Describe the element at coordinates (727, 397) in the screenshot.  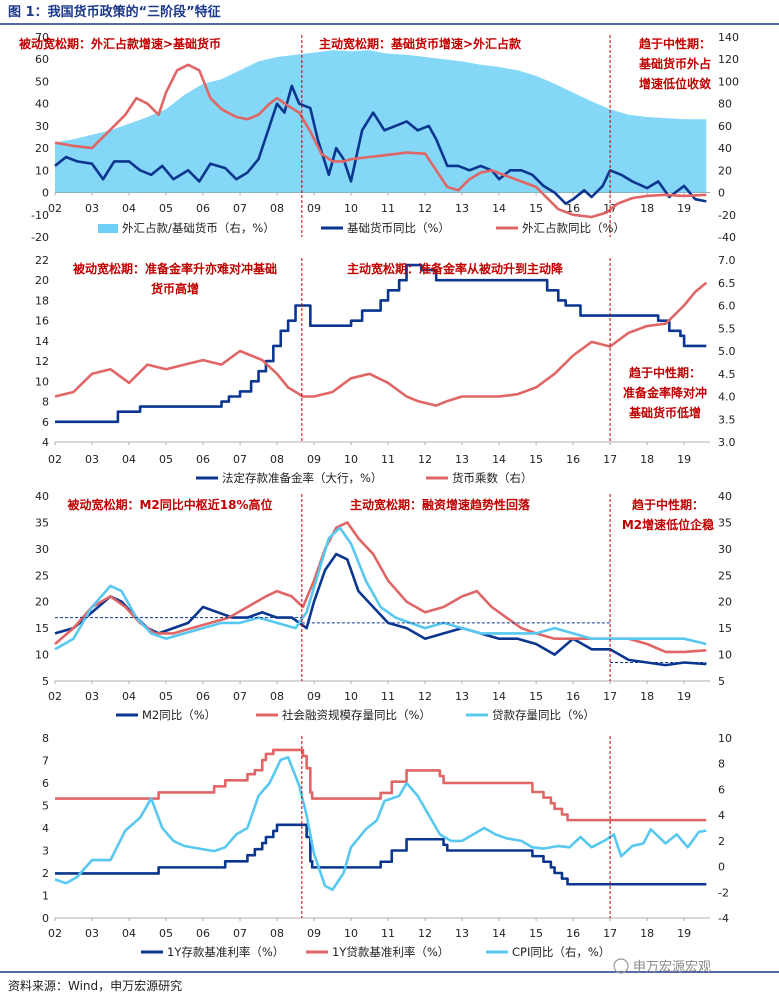
I see `y-right-tick-label: 4.0` at that location.